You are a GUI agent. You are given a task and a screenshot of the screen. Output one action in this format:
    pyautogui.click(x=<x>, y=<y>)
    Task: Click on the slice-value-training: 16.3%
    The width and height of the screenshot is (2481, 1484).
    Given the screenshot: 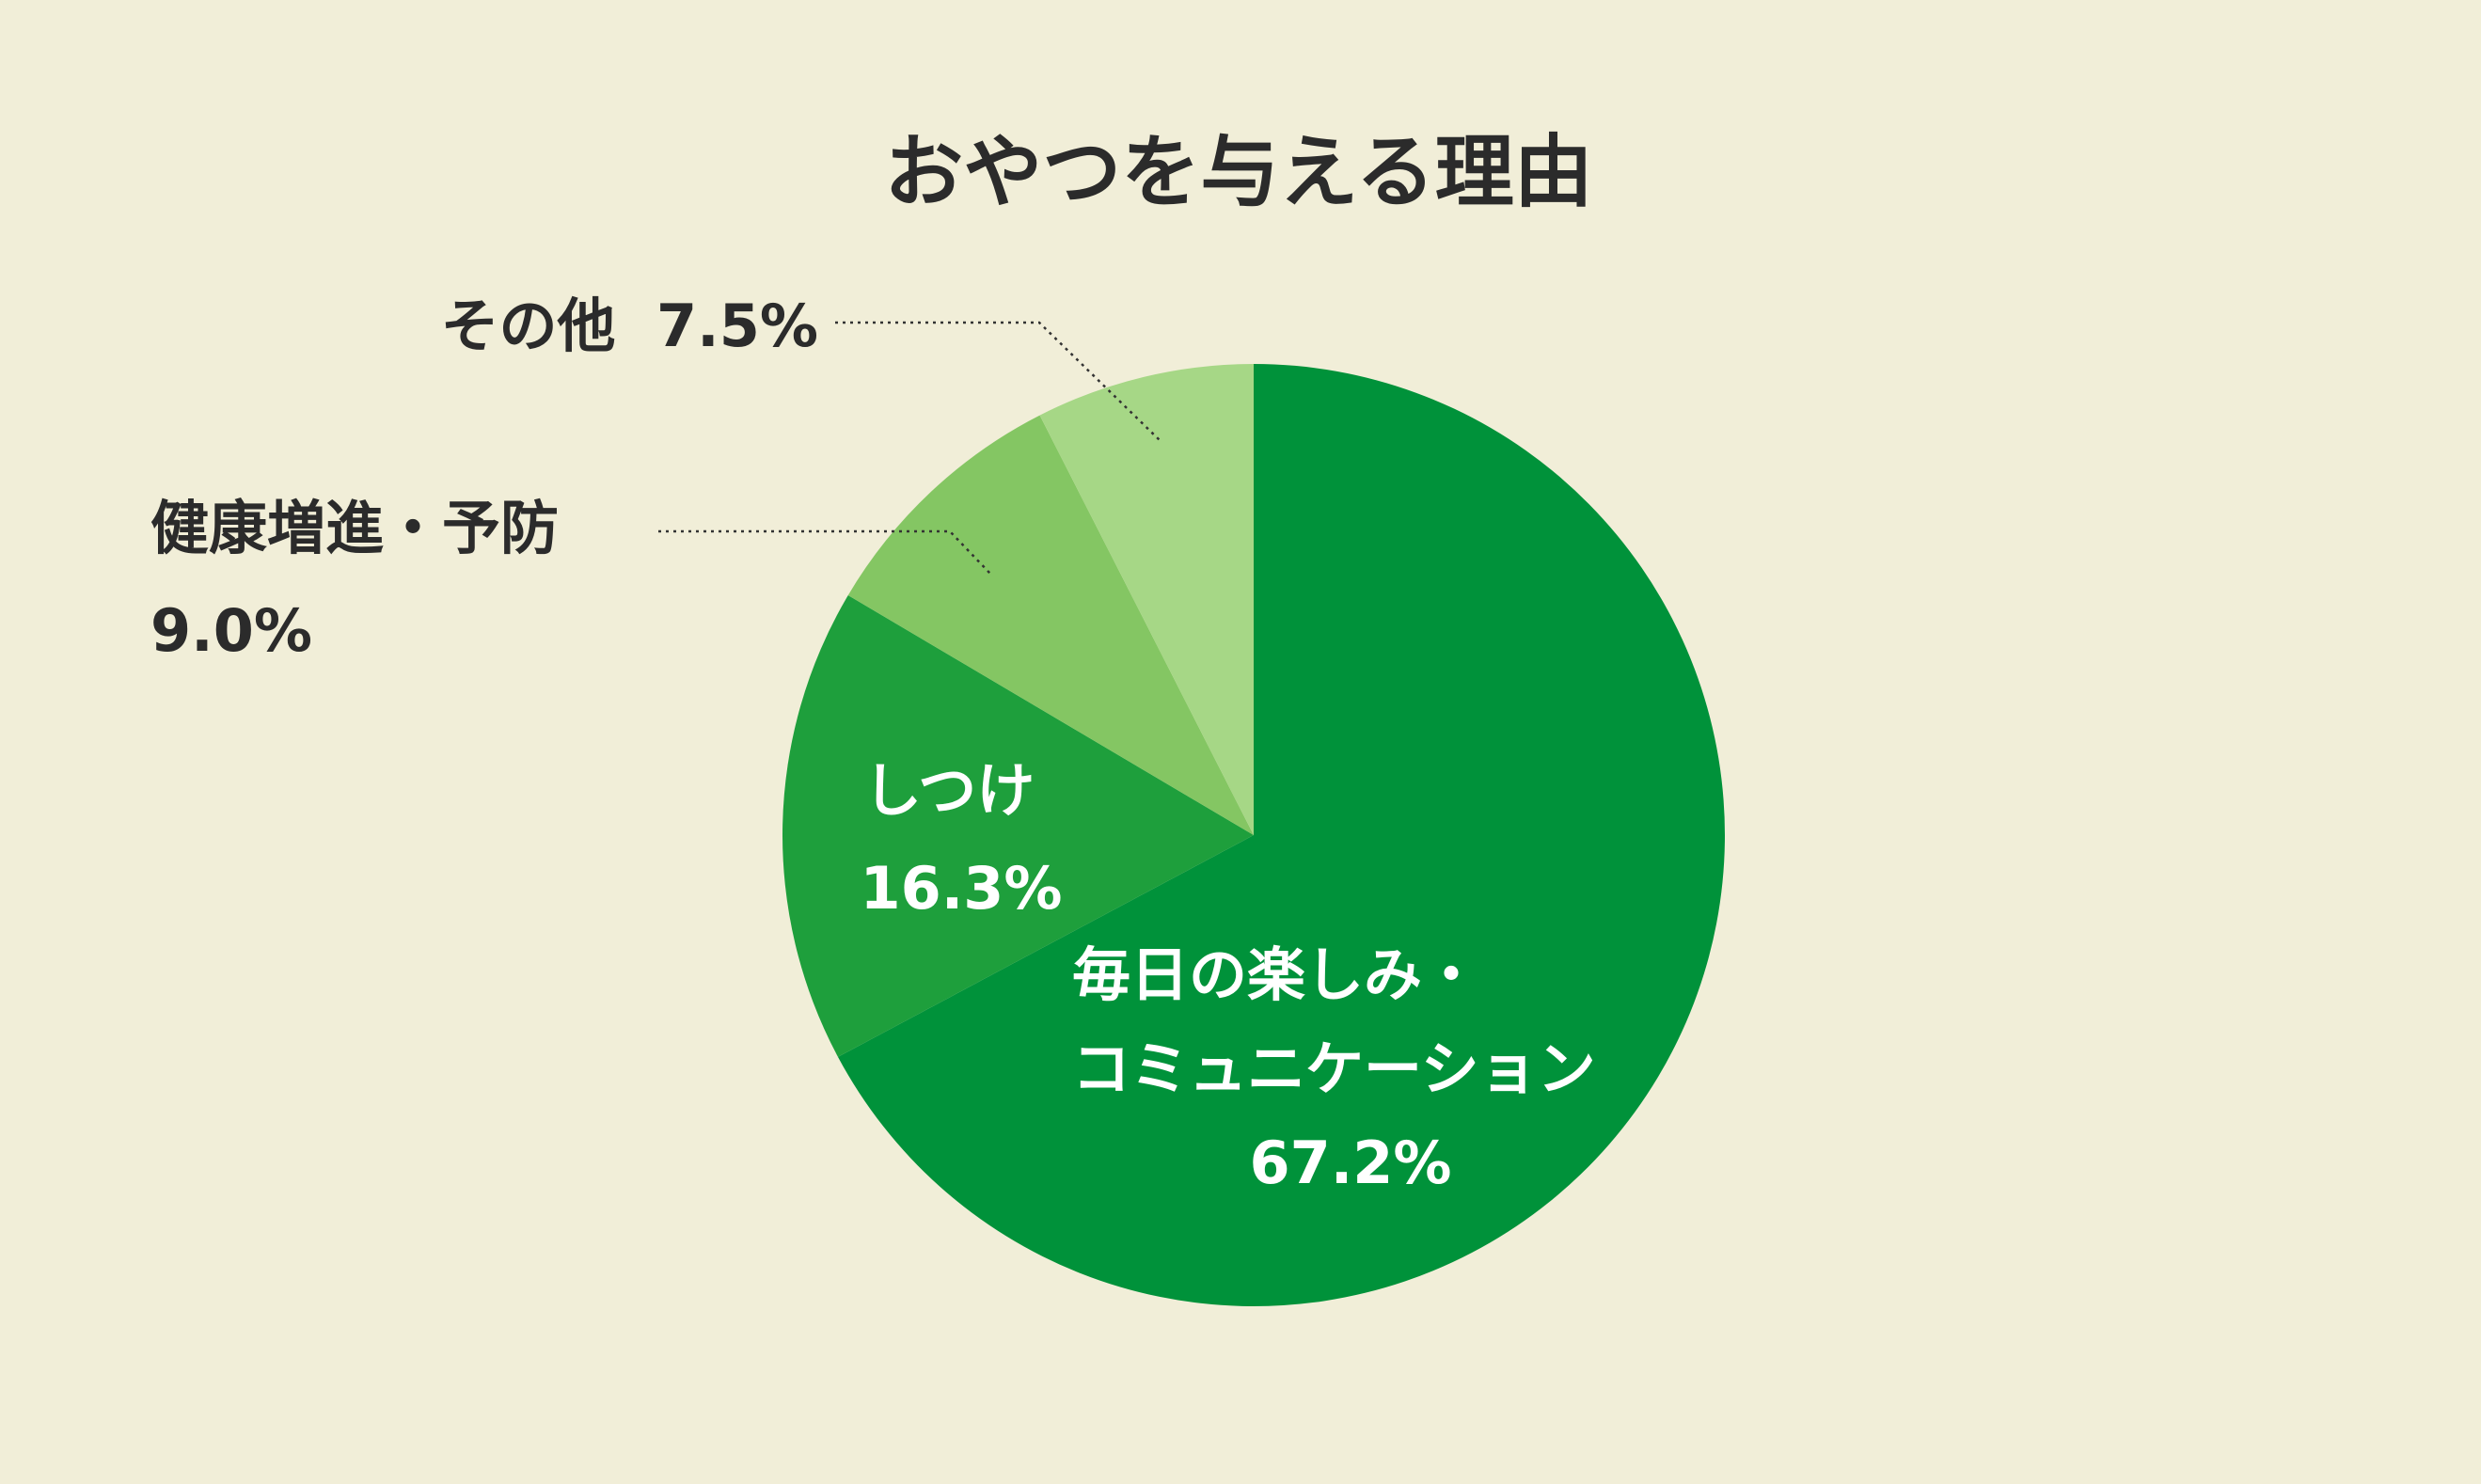 What is the action you would take?
    pyautogui.click(x=961, y=888)
    